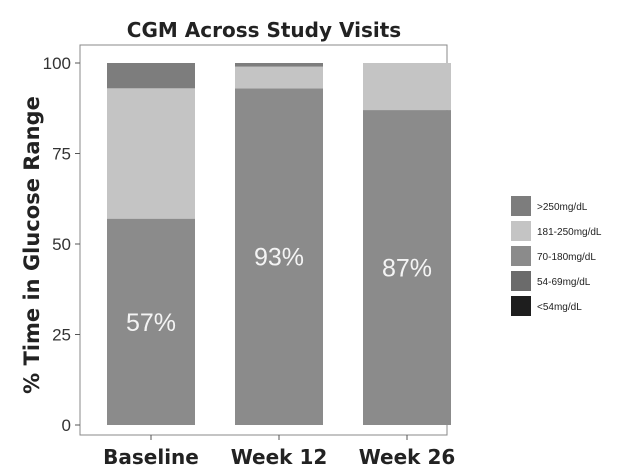  I want to click on x-axis: Baseline Week 12 Week 26, so click(279, 452).